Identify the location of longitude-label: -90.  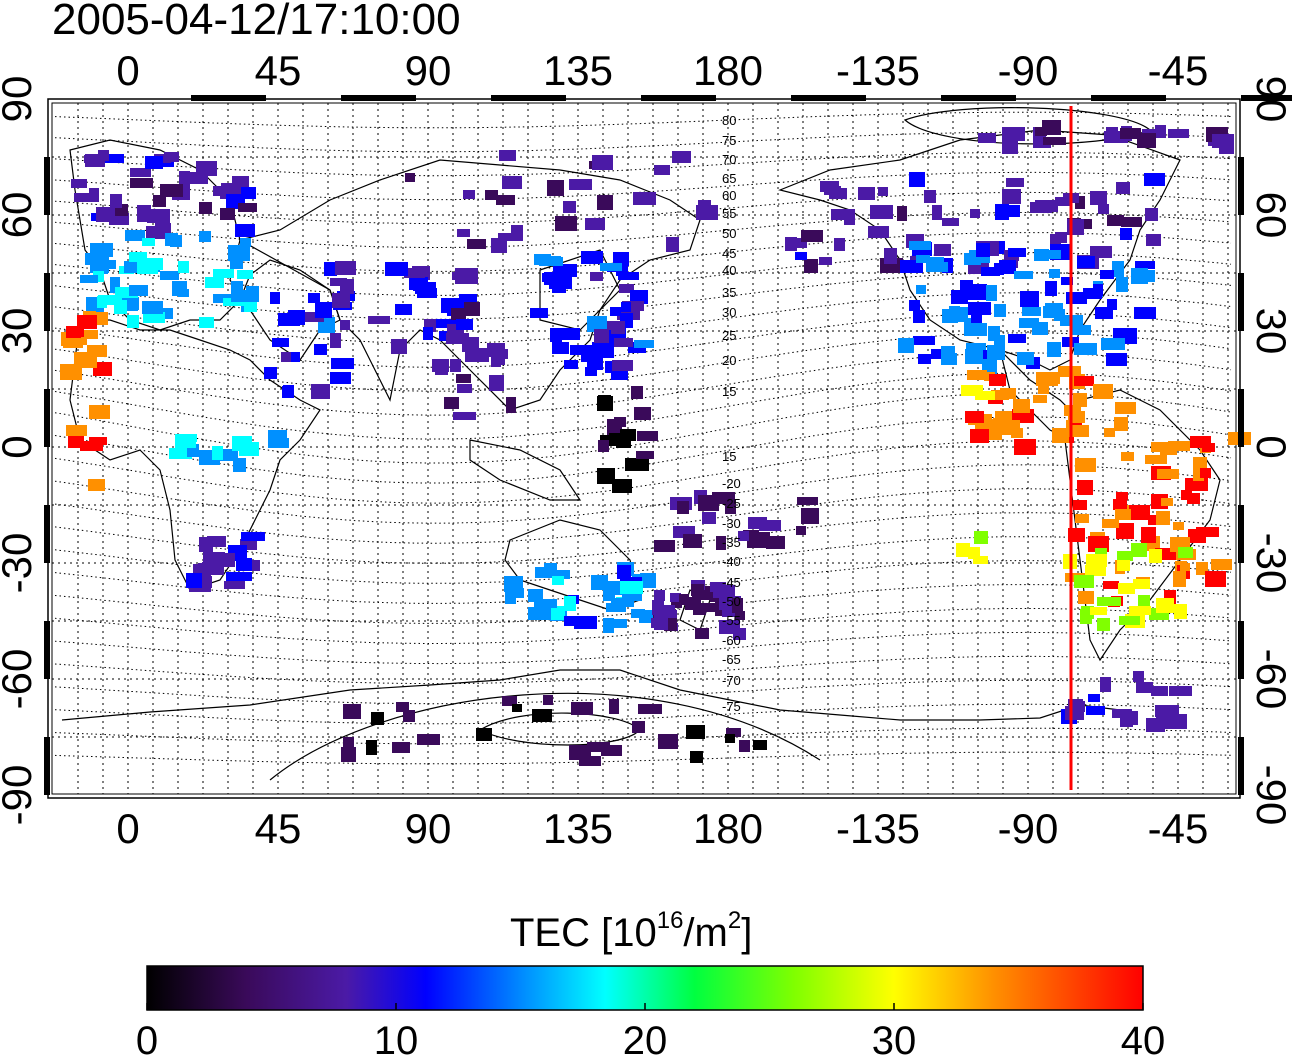
(1028, 828).